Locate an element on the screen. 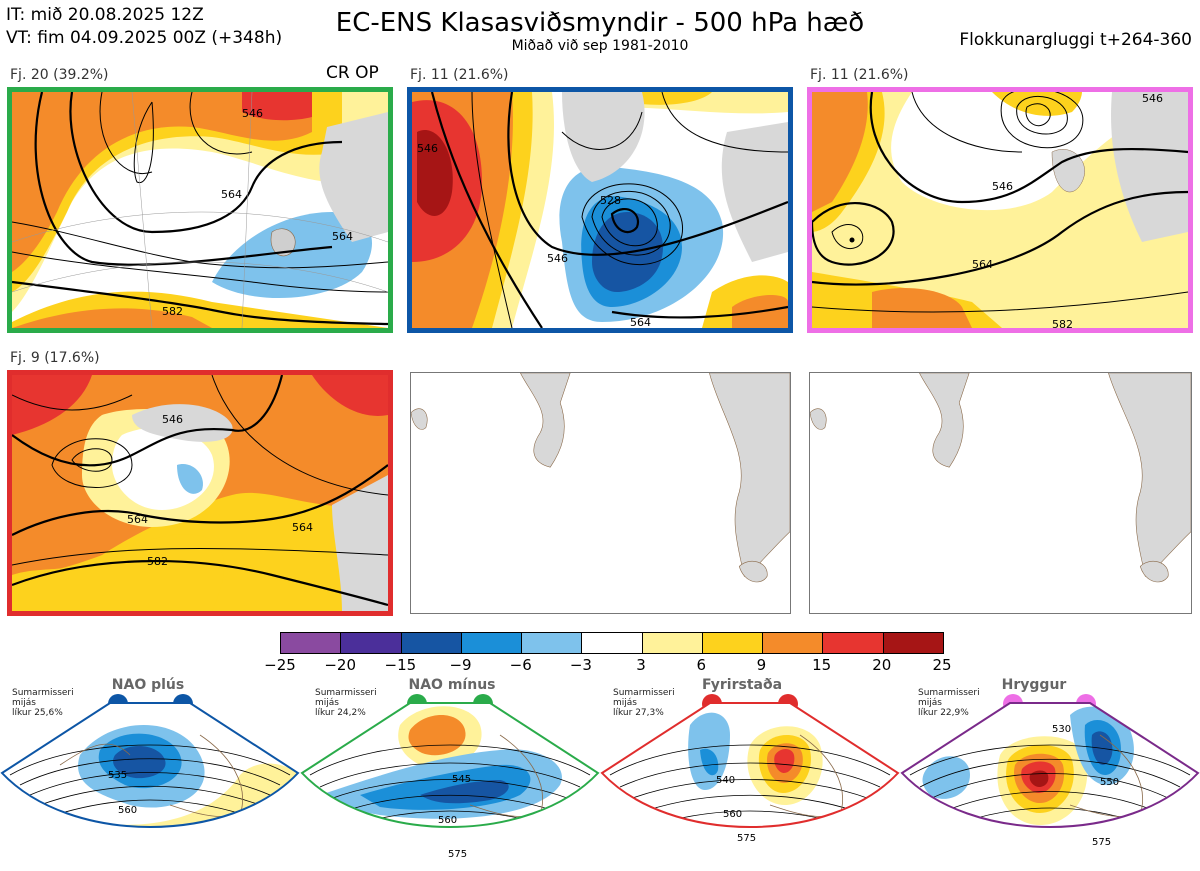 Image resolution: width=1200 pixels, height=871 pixels. colorbar-label-8: 9 is located at coordinates (761, 665).